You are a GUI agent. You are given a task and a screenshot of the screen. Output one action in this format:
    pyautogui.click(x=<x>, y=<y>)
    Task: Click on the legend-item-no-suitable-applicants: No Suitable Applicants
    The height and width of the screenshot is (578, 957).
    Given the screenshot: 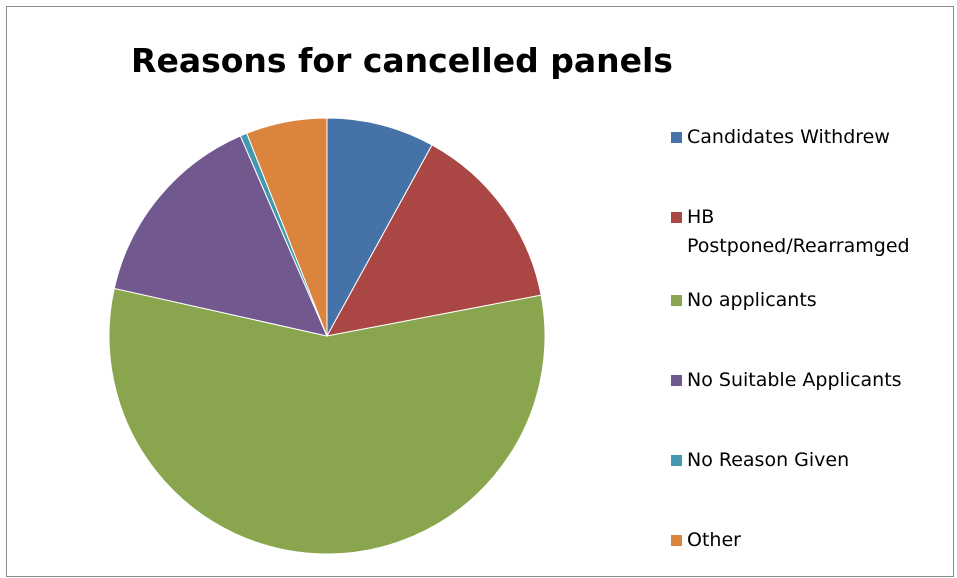 What is the action you would take?
    pyautogui.click(x=808, y=380)
    